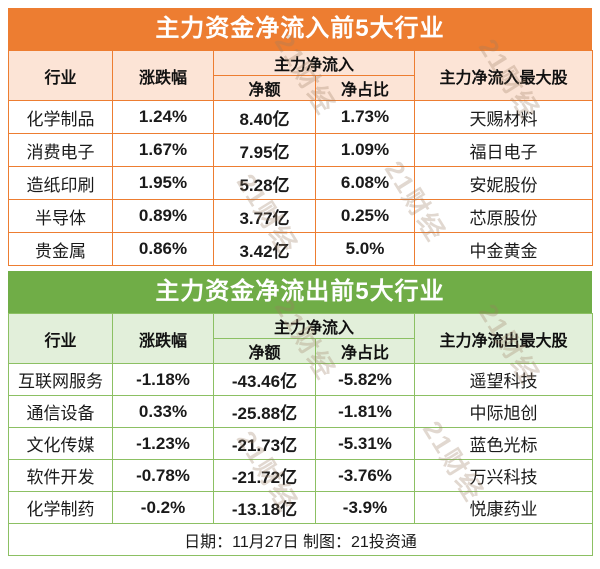 The width and height of the screenshot is (600, 569). What do you see at coordinates (504, 249) in the screenshot?
I see `top-stock-cell: 中金黄金` at bounding box center [504, 249].